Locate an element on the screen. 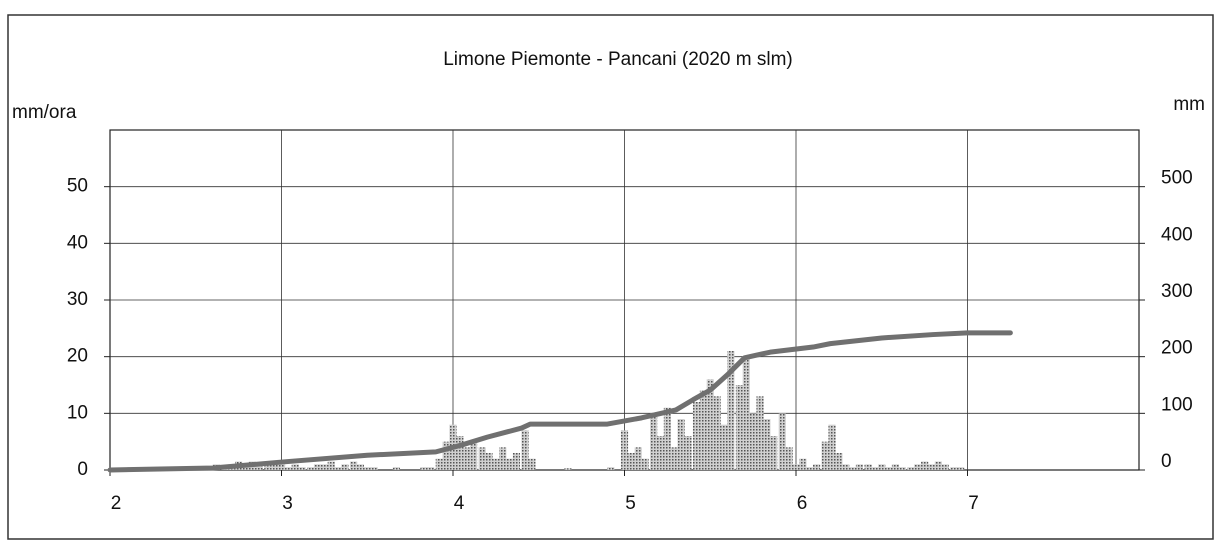 The height and width of the screenshot is (548, 1221). y2-tick-label: 300 is located at coordinates (1177, 291).